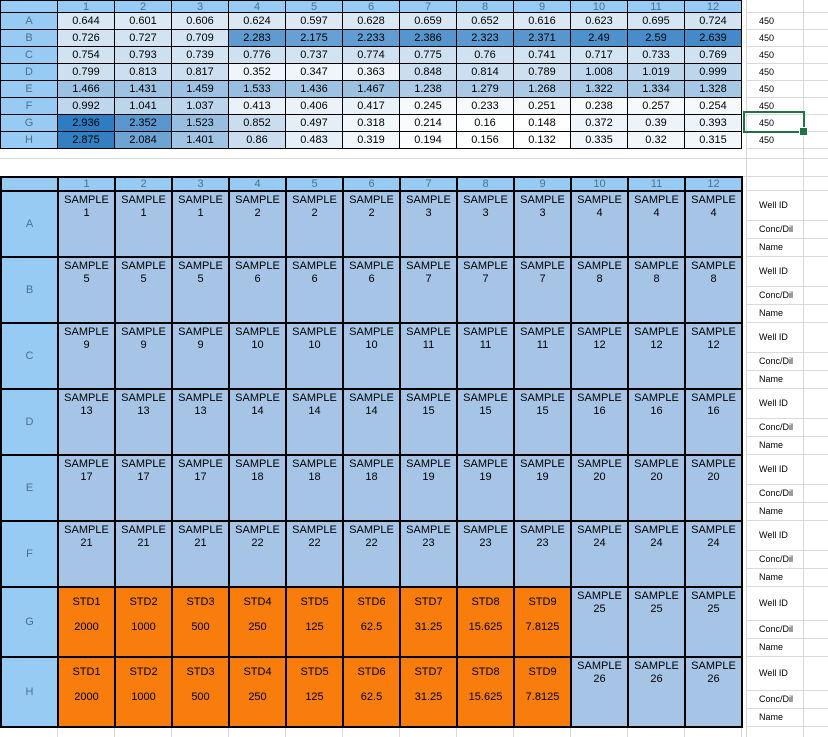 The image size is (828, 737). Describe the element at coordinates (200, 224) in the screenshot. I see `sample-cell: SAMPLE 1` at that location.